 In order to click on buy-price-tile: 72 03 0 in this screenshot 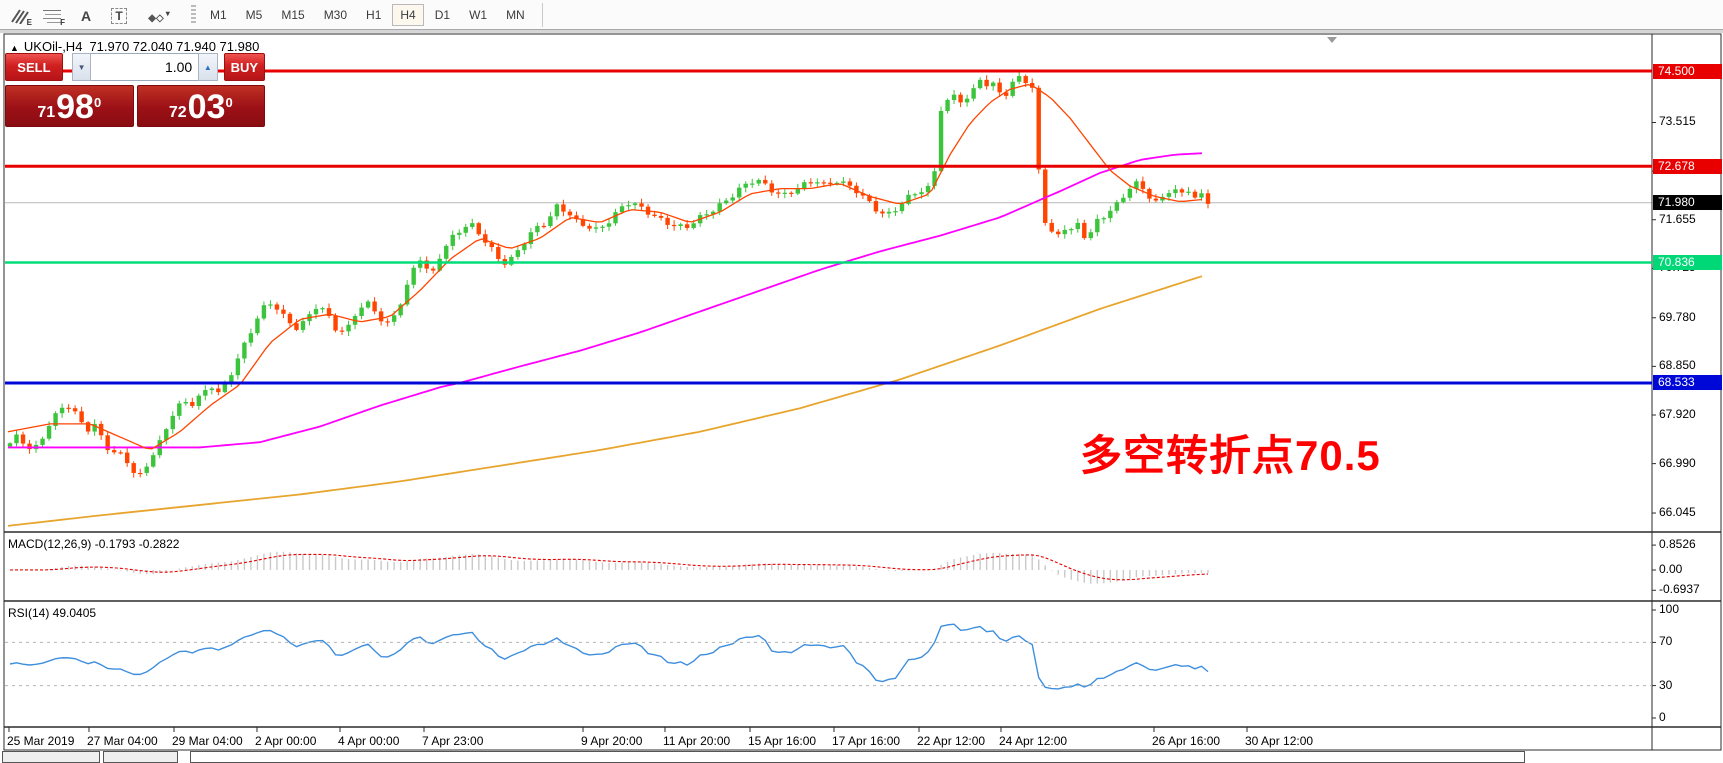, I will do `click(200, 106)`.